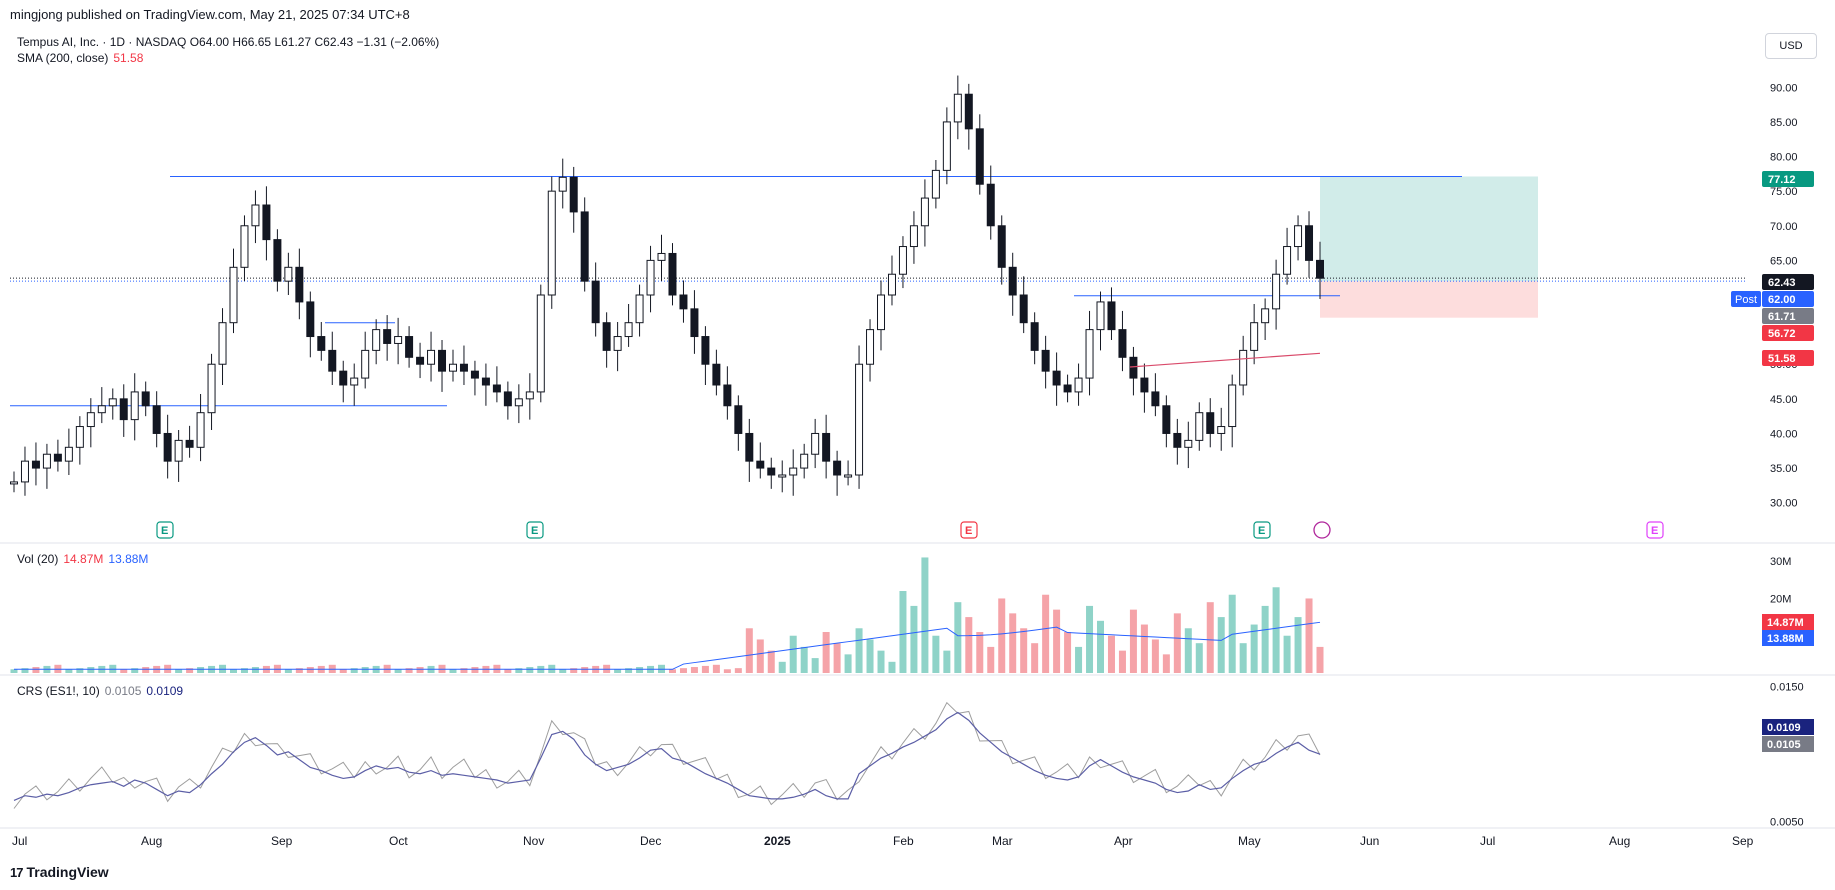  Describe the element at coordinates (398, 841) in the screenshot. I see `x-tick-label: Oct` at that location.